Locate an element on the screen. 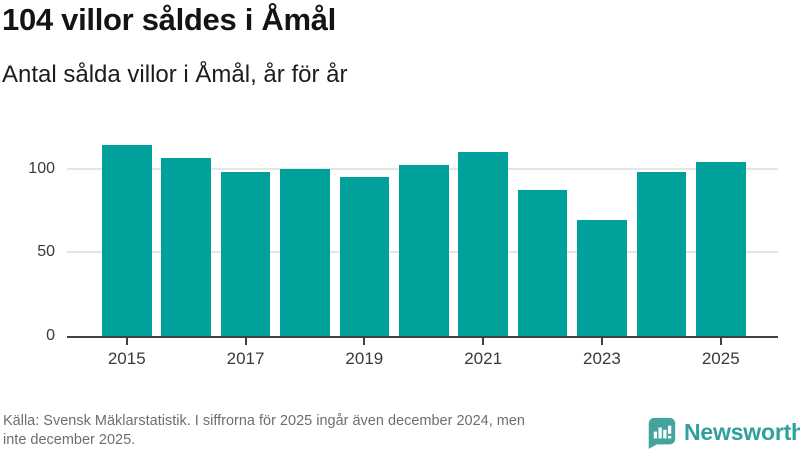  x-tick-2025 is located at coordinates (720, 341).